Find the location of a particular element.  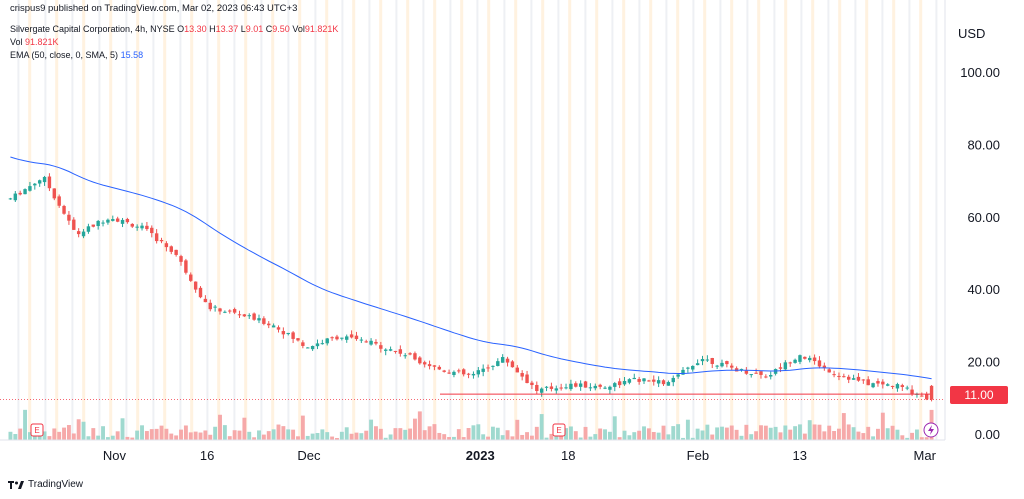

tradingview-footer: TradingView is located at coordinates (45, 484).